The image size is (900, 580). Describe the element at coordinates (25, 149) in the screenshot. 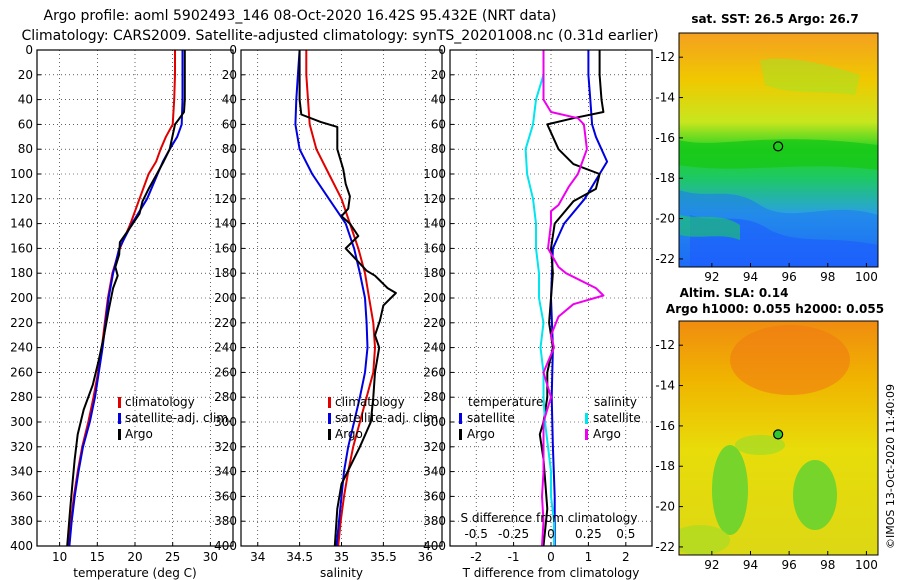

I see `y-tick-label: 80` at that location.